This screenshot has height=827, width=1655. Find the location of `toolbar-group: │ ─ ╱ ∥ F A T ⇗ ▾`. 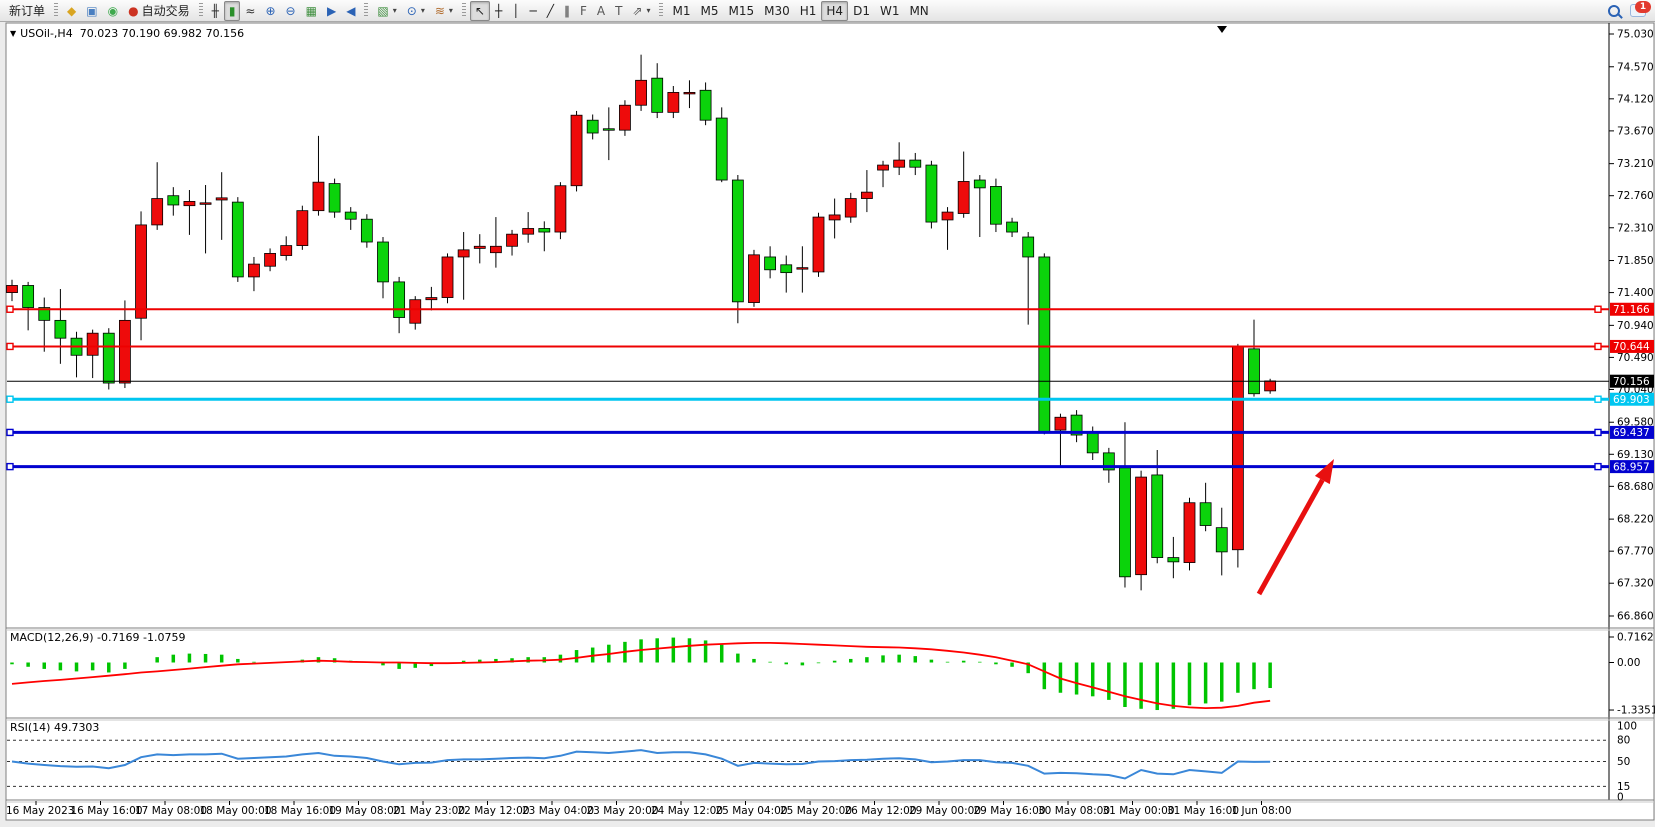

toolbar-group: │ ─ ╱ ∥ F A T ⇗ ▾ is located at coordinates (581, 11).